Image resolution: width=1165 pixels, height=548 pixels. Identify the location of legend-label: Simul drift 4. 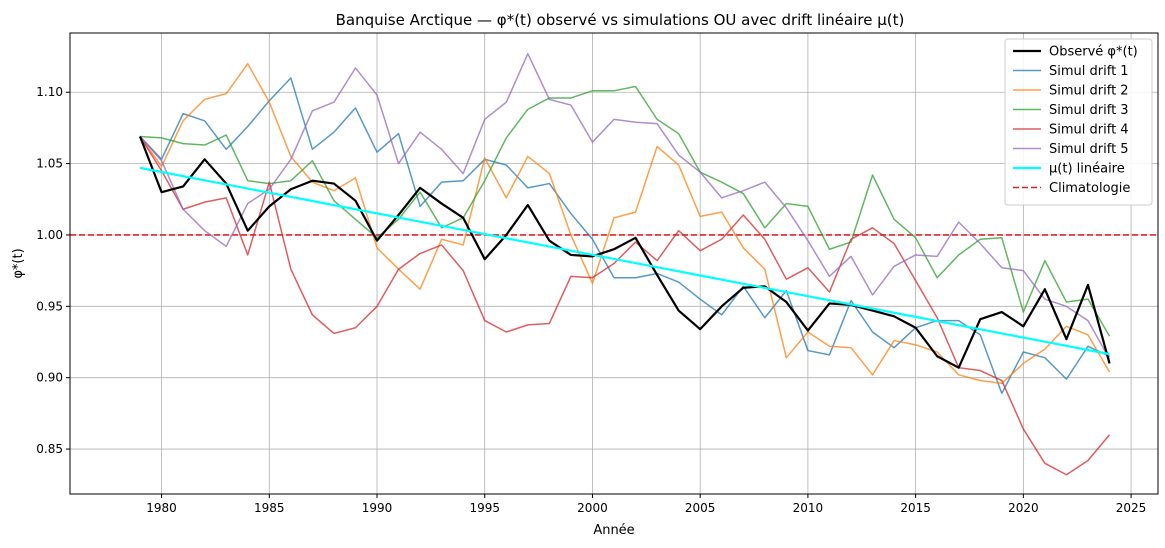
(1089, 130).